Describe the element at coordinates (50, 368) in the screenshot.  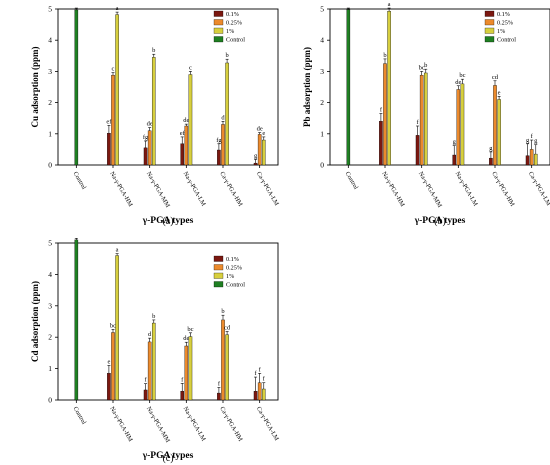
I see `y-tick-label: 1` at that location.